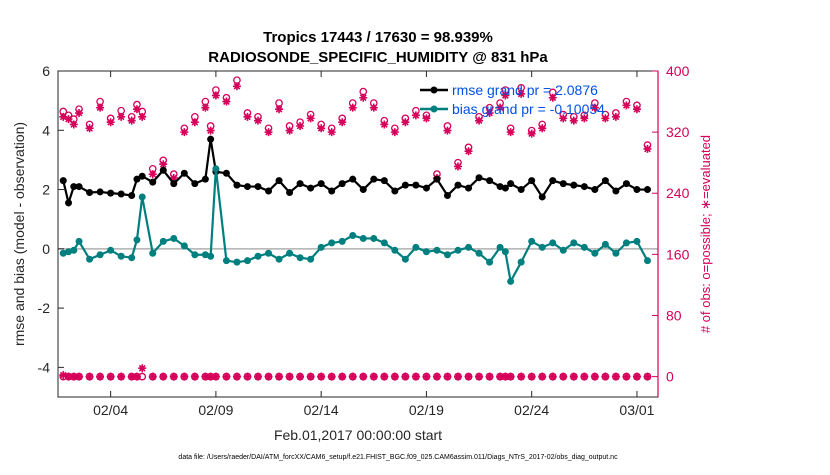 Image resolution: width=830 pixels, height=475 pixels. Describe the element at coordinates (44, 367) in the screenshot. I see `y-tick-label: -4` at that location.